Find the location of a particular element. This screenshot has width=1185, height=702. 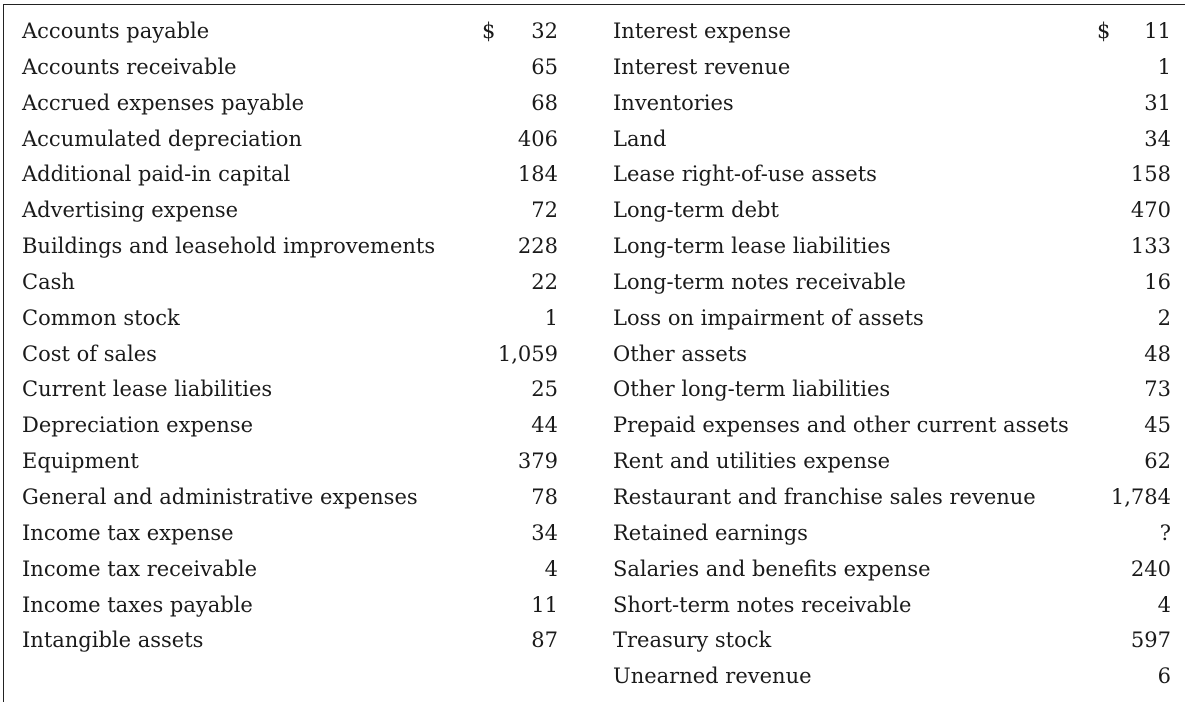

account-row: Buildings and leasehold improvements 228 is located at coordinates (290, 246).